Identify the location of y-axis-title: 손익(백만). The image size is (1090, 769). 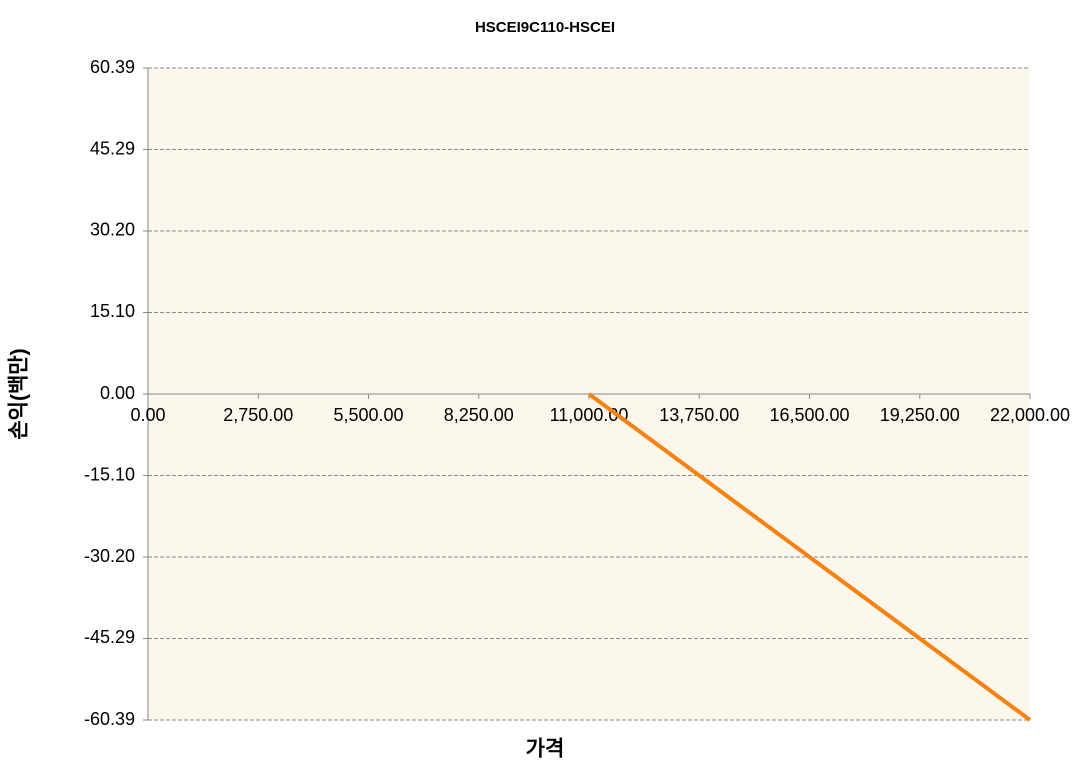
(19, 393).